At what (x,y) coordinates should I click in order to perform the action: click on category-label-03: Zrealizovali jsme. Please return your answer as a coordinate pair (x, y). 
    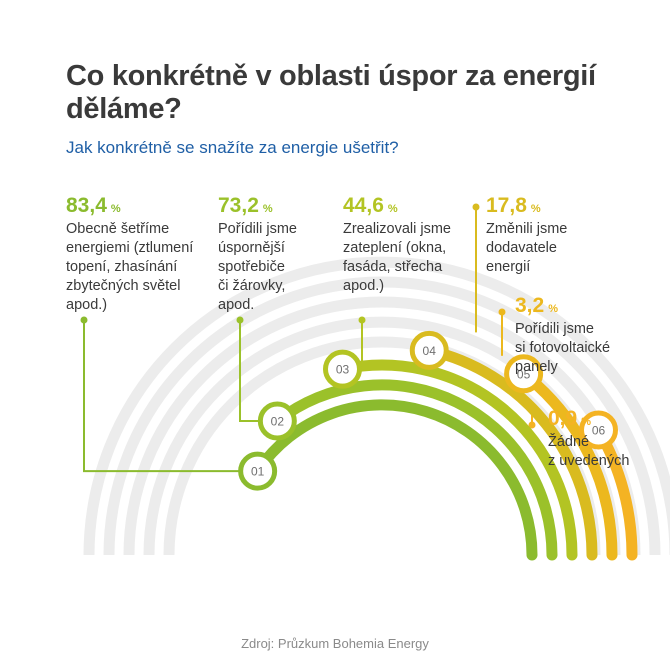
    Looking at the image, I should click on (397, 229).